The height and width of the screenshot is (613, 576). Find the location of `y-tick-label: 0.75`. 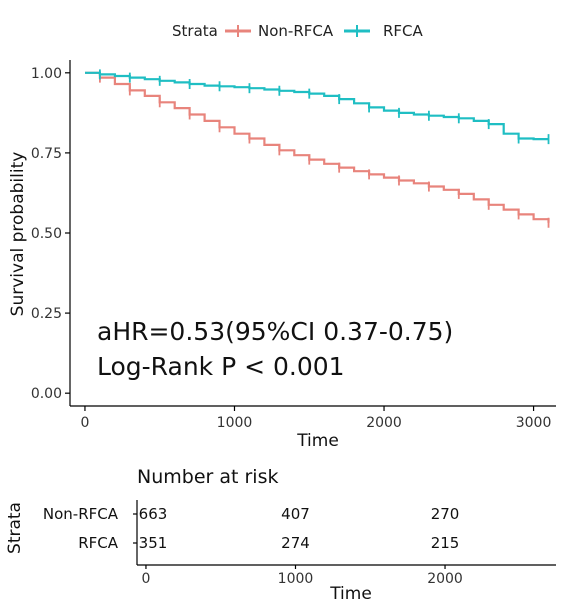

y-tick-label: 0.75 is located at coordinates (46, 154).